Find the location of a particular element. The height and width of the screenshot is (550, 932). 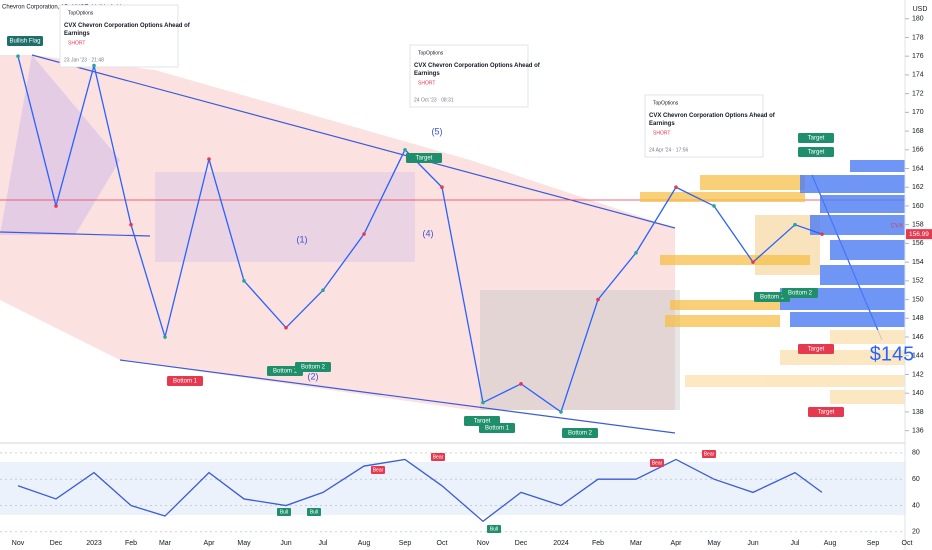

price-tag: 156.99 is located at coordinates (919, 234).